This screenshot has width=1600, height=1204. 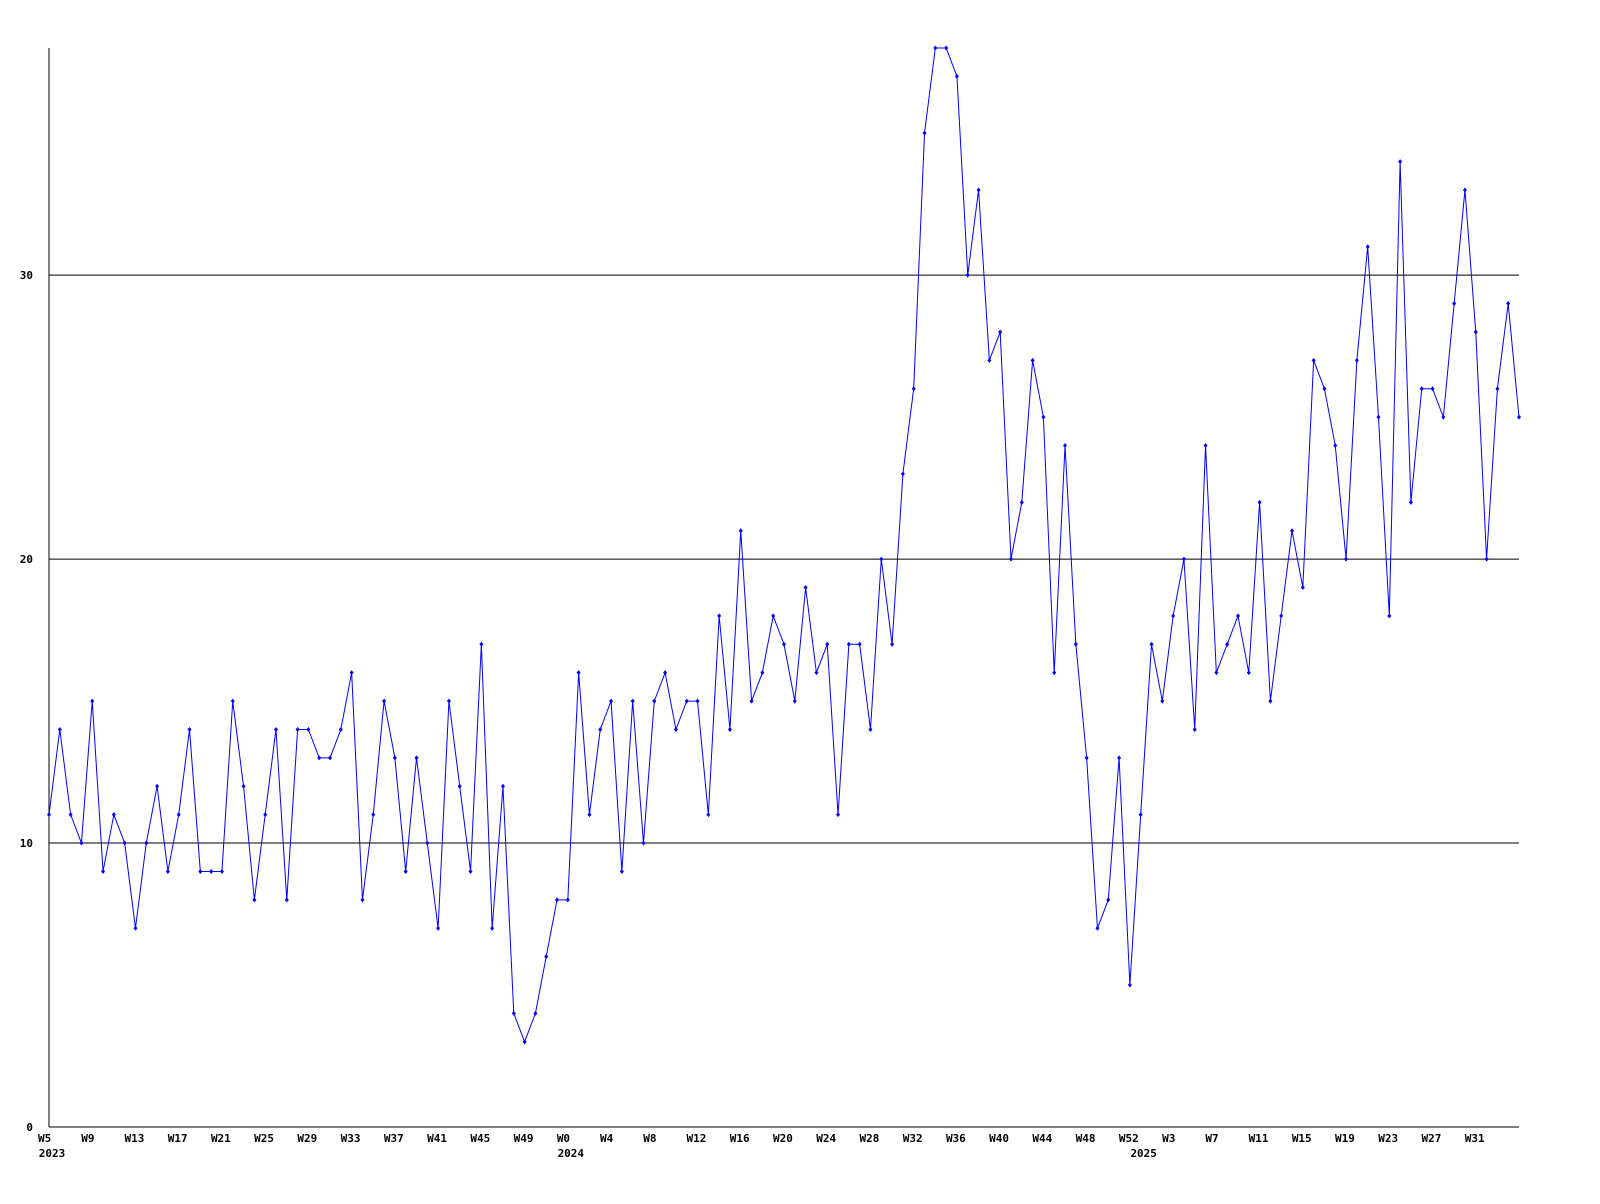 What do you see at coordinates (307, 1138) in the screenshot?
I see `x-tick-label: W29` at bounding box center [307, 1138].